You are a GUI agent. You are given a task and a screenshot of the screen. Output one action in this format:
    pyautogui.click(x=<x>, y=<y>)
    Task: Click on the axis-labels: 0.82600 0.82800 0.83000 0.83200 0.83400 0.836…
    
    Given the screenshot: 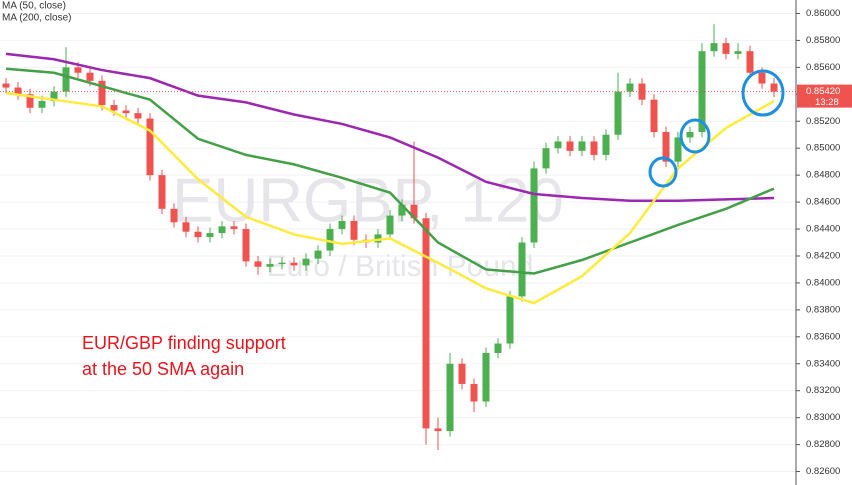 What is the action you would take?
    pyautogui.click(x=824, y=242)
    